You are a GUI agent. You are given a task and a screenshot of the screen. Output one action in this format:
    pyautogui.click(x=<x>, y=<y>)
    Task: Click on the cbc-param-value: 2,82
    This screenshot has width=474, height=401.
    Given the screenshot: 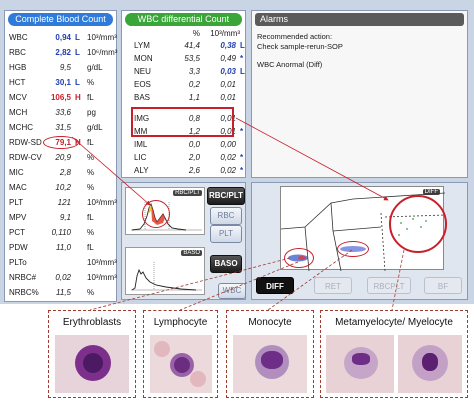 What is the action you would take?
    pyautogui.click(x=63, y=52)
    